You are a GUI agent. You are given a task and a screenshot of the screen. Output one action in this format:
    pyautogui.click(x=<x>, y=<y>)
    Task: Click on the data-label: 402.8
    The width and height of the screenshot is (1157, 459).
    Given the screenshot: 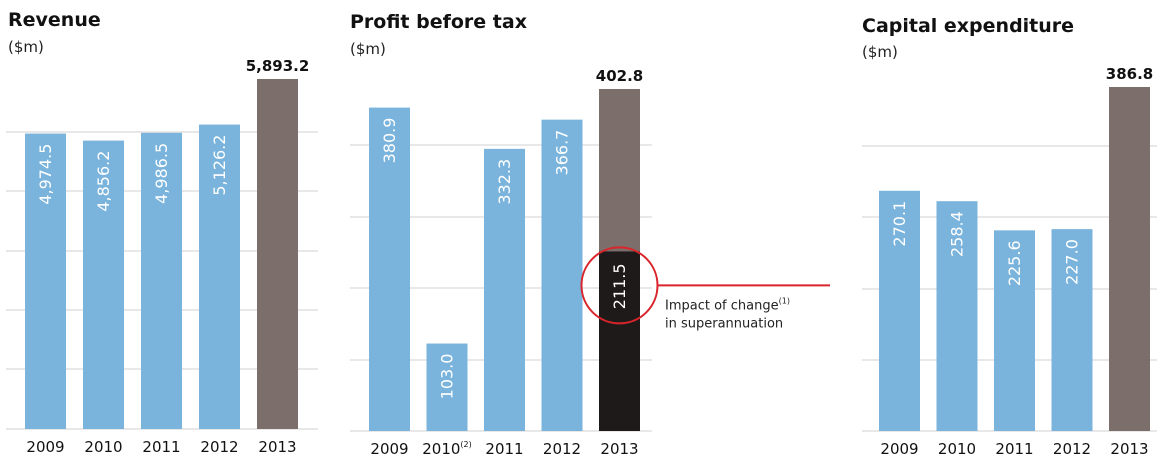 What is the action you would take?
    pyautogui.click(x=619, y=76)
    